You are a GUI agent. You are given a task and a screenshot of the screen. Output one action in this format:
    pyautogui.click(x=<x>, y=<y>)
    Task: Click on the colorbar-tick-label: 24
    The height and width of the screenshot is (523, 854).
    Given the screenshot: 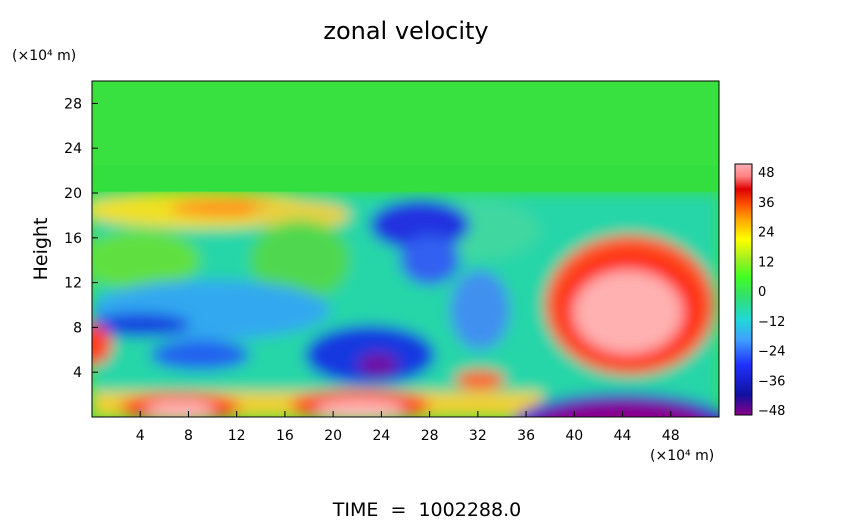 What is the action you would take?
    pyautogui.click(x=766, y=233)
    